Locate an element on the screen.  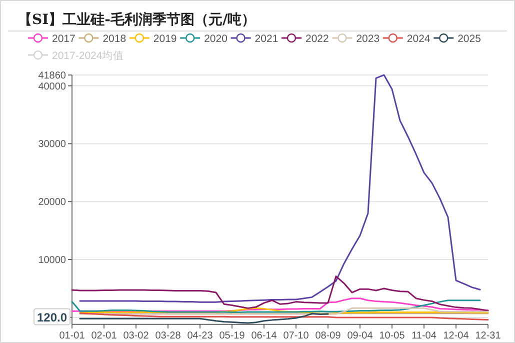
x-tick-label: 01-01 is located at coordinates (72, 336).